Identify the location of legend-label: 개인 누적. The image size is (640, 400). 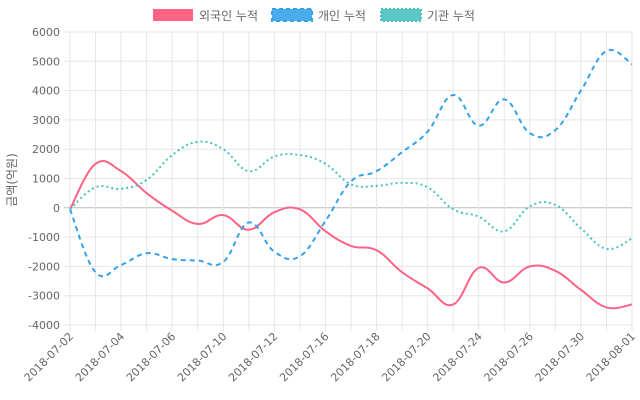
(342, 16).